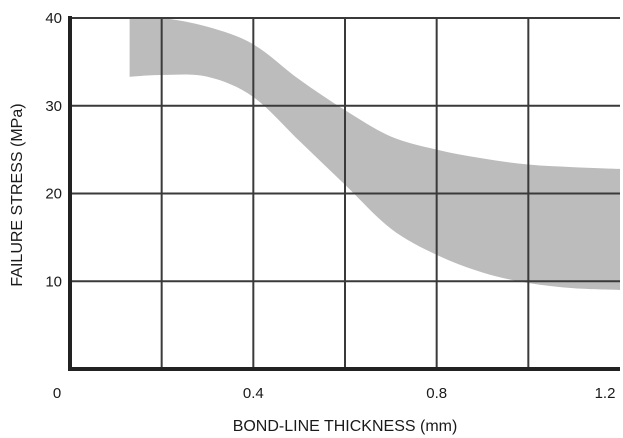 This screenshot has height=438, width=623. What do you see at coordinates (53, 106) in the screenshot?
I see `y-tick-label: 30` at bounding box center [53, 106].